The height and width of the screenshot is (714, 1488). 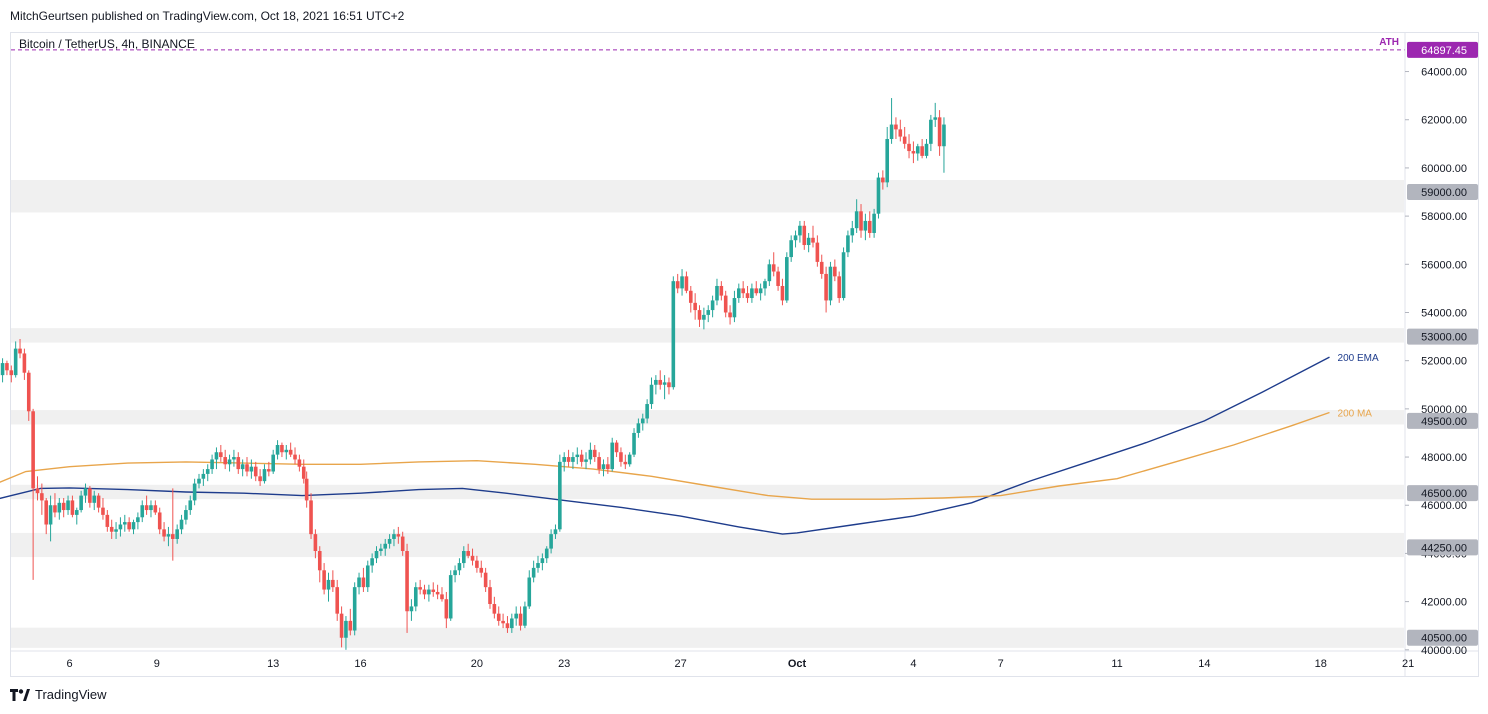 I want to click on svg-text: 59000.00, so click(x=1444, y=193).